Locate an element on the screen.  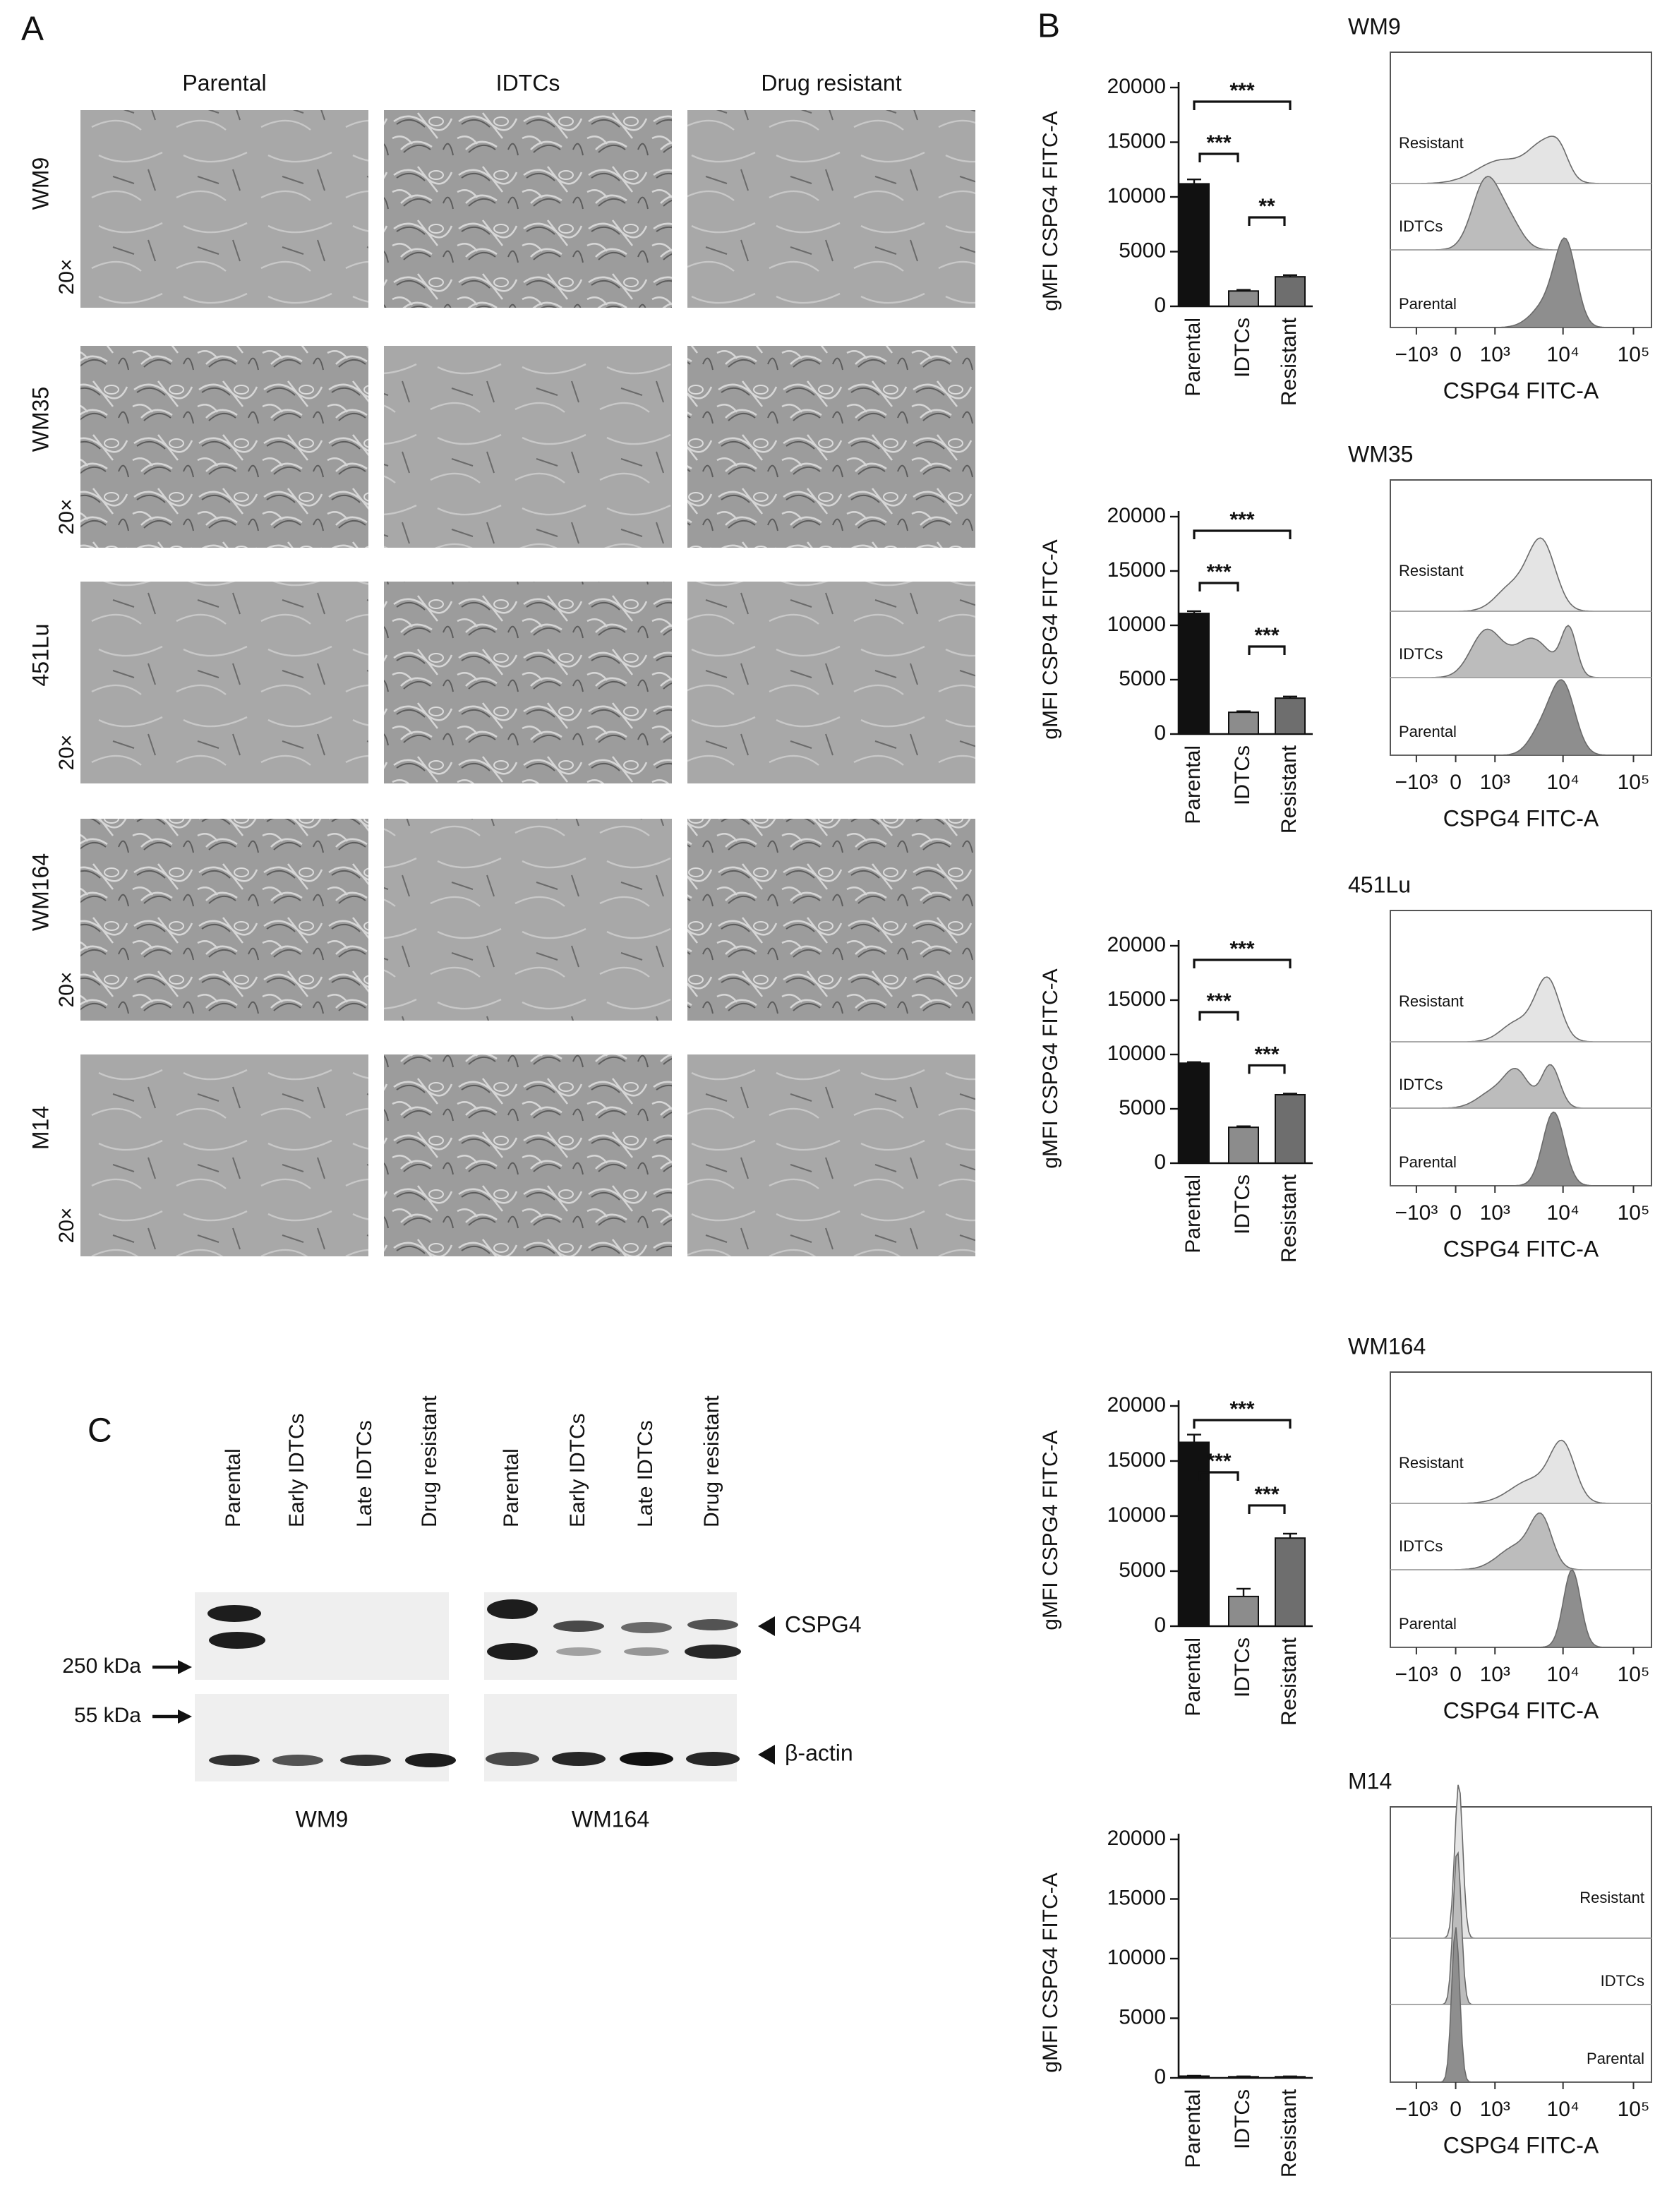
lane-label: IDTCs is located at coordinates (1421, 226).